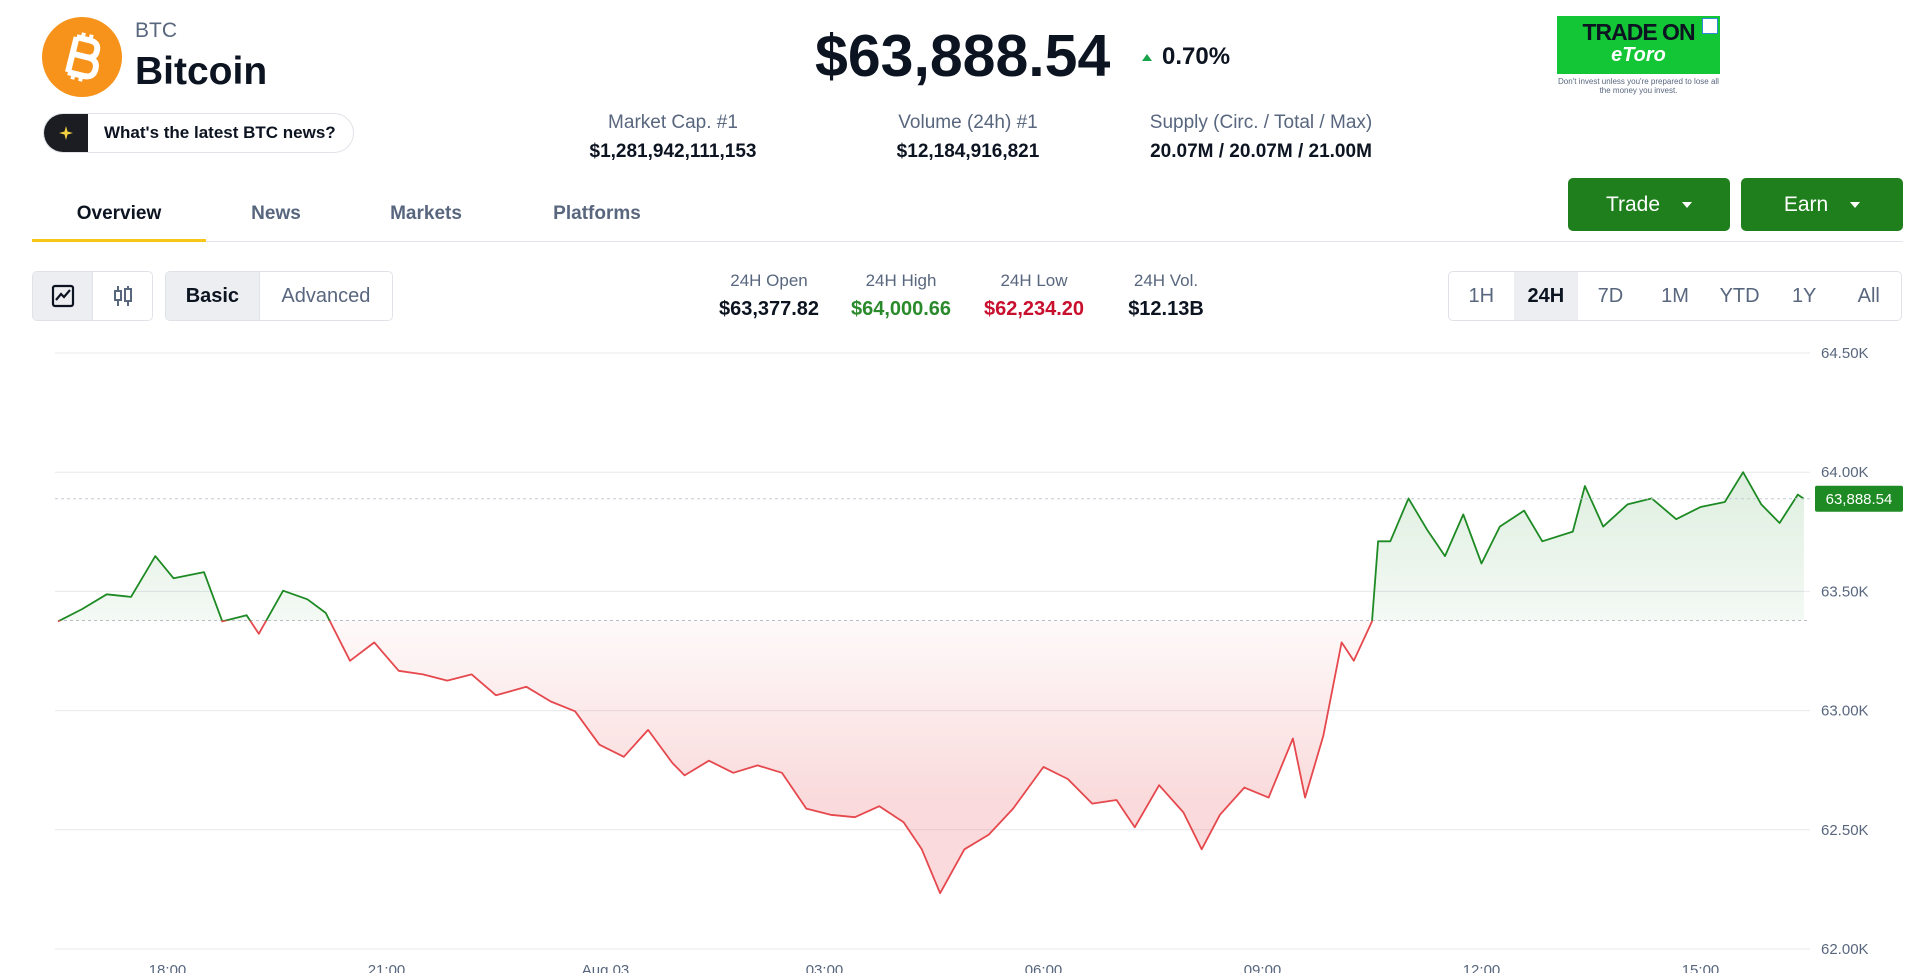 This screenshot has height=973, width=1920. What do you see at coordinates (1481, 295) in the screenshot?
I see `range-button: 1H` at bounding box center [1481, 295].